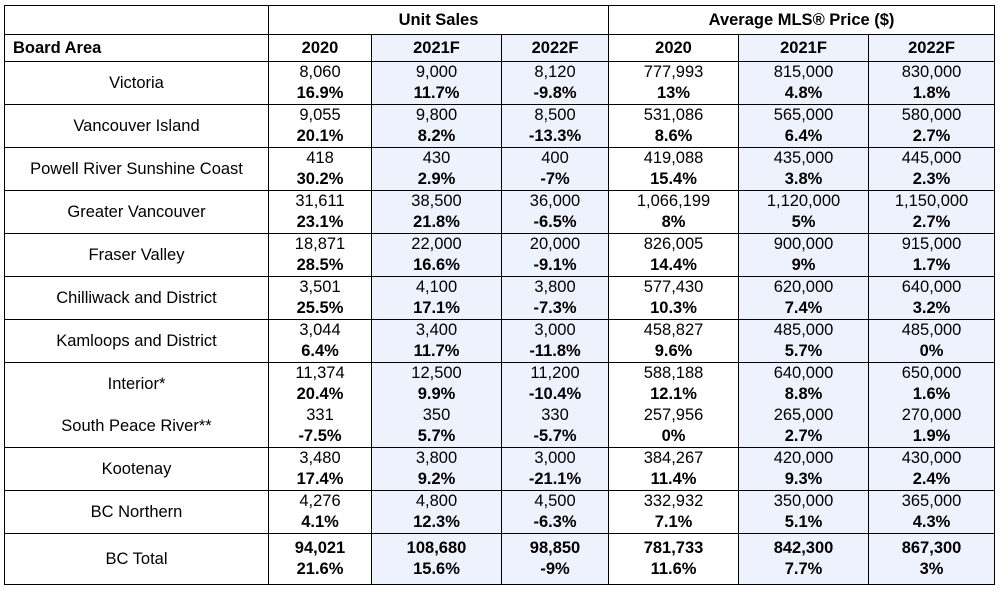 The image size is (1000, 607). What do you see at coordinates (320, 287) in the screenshot?
I see `value-text: 3,501` at bounding box center [320, 287].